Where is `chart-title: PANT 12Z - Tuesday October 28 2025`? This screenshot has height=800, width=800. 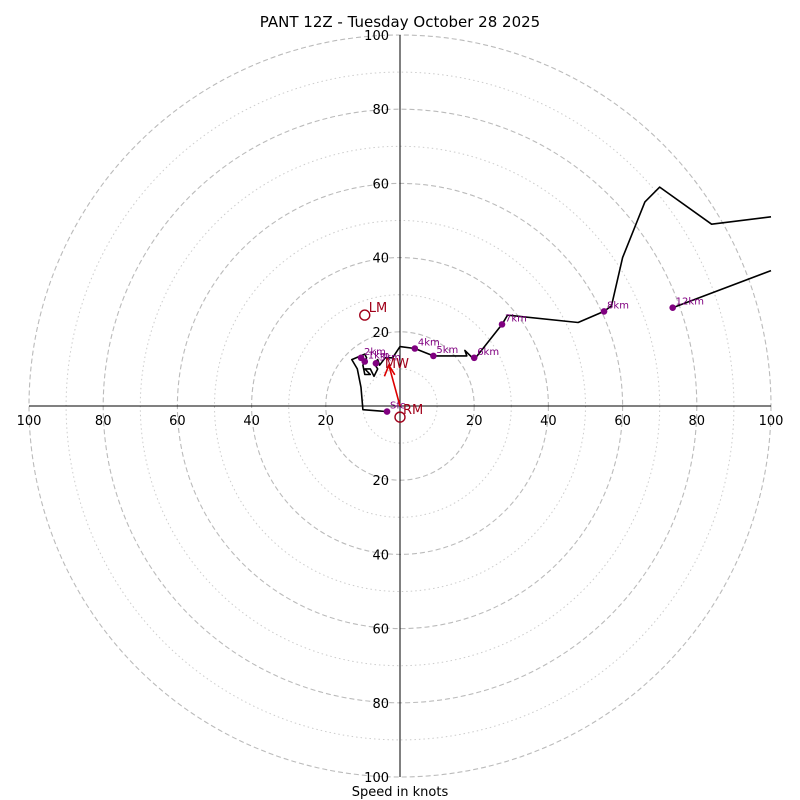 chart-title: PANT 12Z - Tuesday October 28 2025 is located at coordinates (400, 22).